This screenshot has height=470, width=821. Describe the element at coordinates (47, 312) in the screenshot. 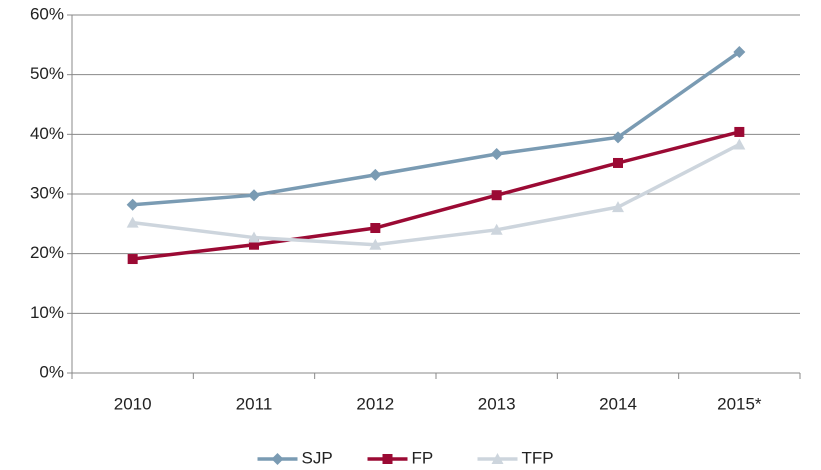

I see `y-tick-label: 10%` at that location.